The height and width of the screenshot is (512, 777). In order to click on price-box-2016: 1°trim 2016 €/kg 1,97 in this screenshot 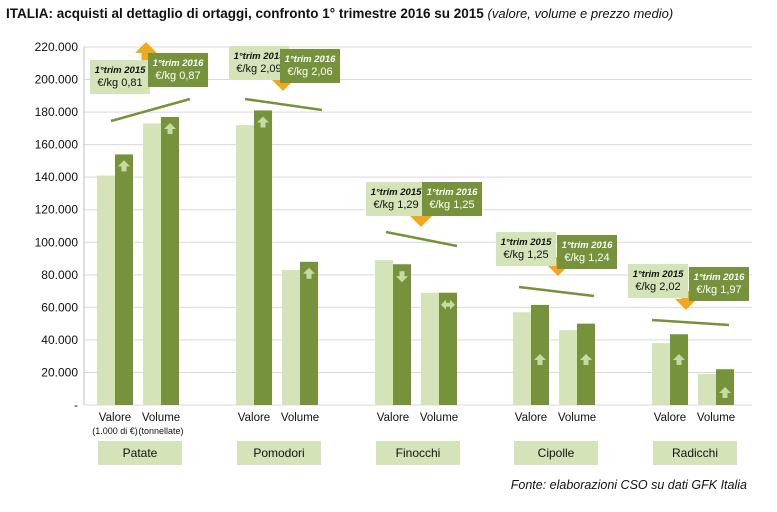, I will do `click(719, 284)`.